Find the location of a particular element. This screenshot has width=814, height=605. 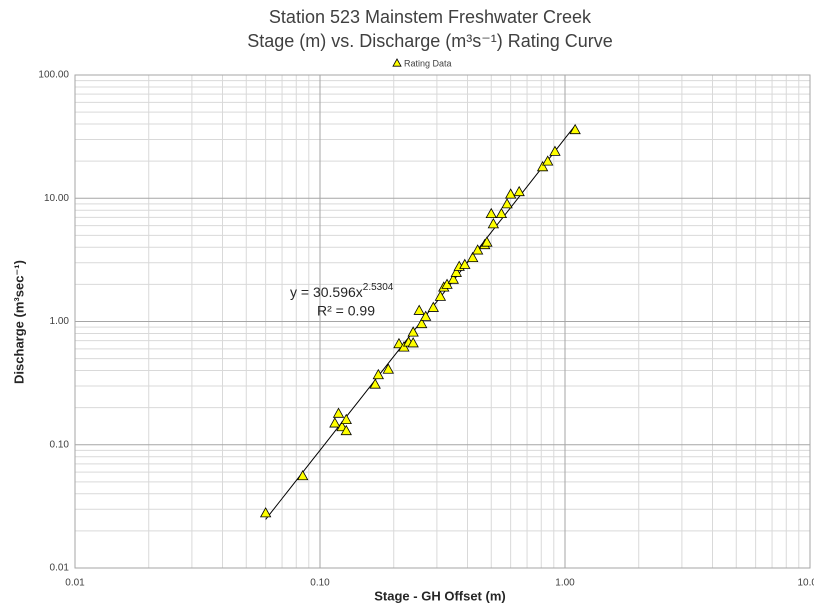

x-axis-title: Stage - GH Offset (m) is located at coordinates (439, 595).